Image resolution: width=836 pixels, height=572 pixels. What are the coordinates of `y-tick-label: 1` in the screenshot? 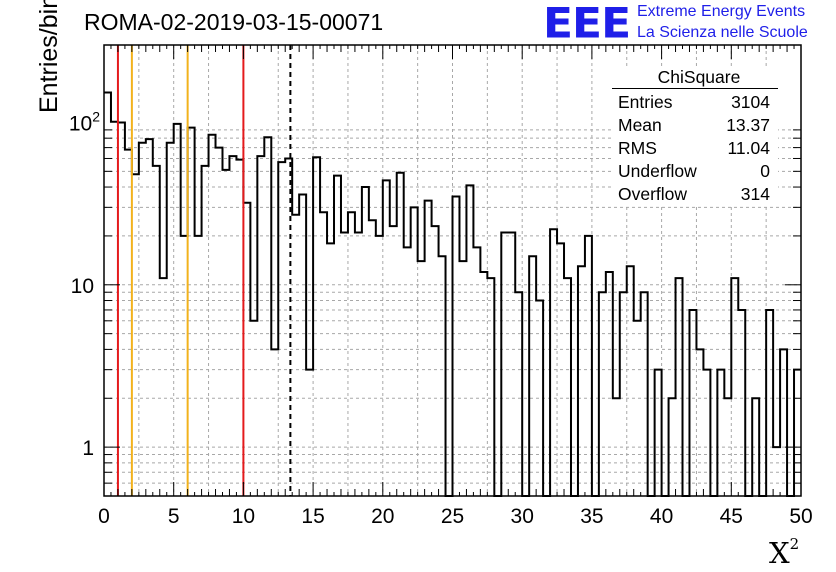 It's located at (88, 448).